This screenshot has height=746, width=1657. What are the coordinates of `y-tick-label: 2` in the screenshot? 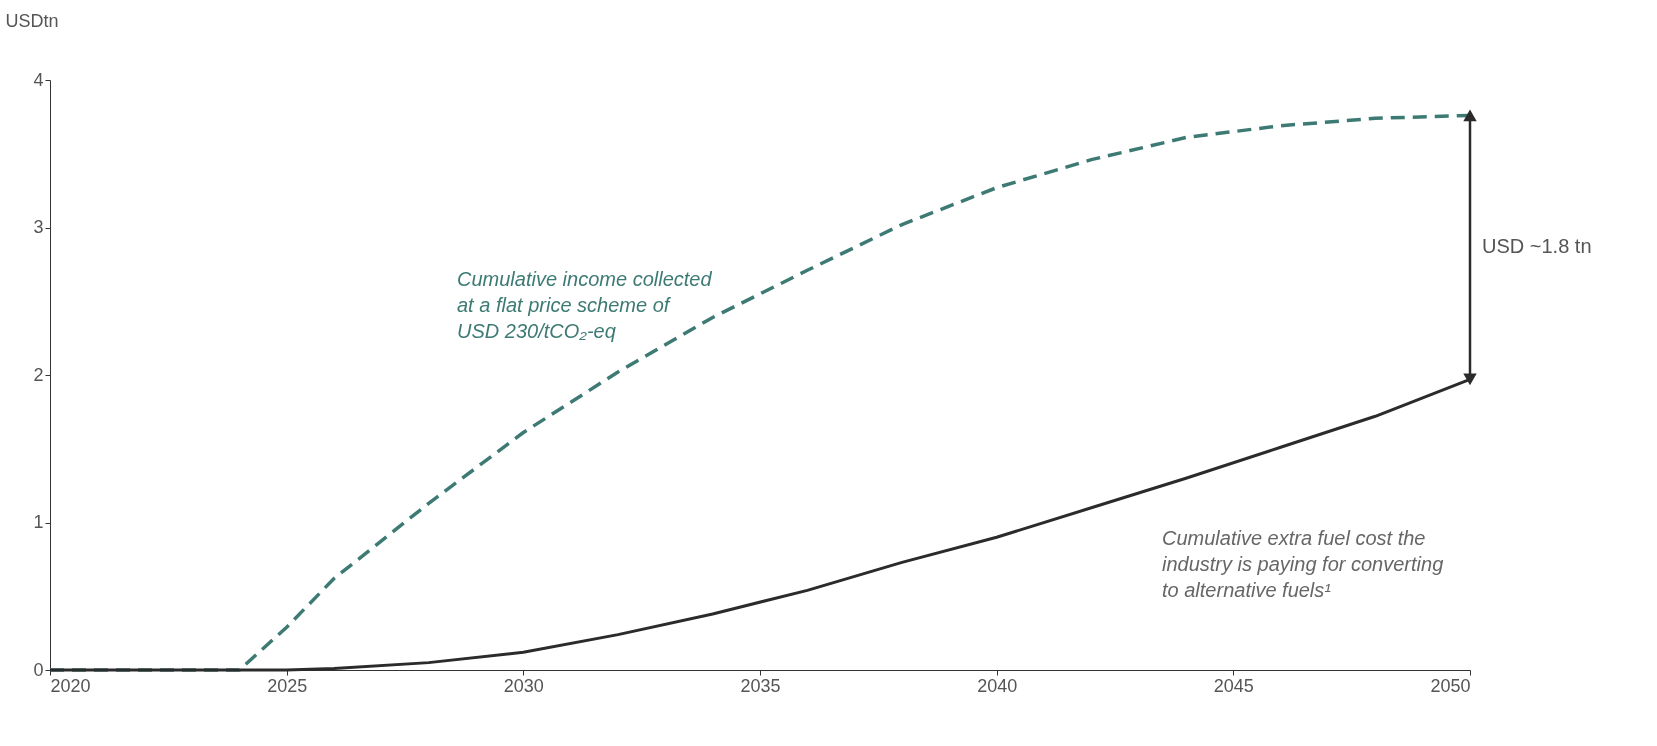 It's located at (38, 374).